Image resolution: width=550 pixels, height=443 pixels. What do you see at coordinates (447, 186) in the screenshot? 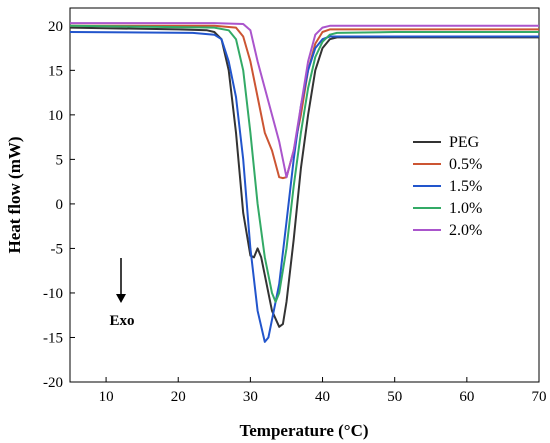
I see `legend: PEG 0.5% 1.5% 1.0% 2.0%` at bounding box center [447, 186].